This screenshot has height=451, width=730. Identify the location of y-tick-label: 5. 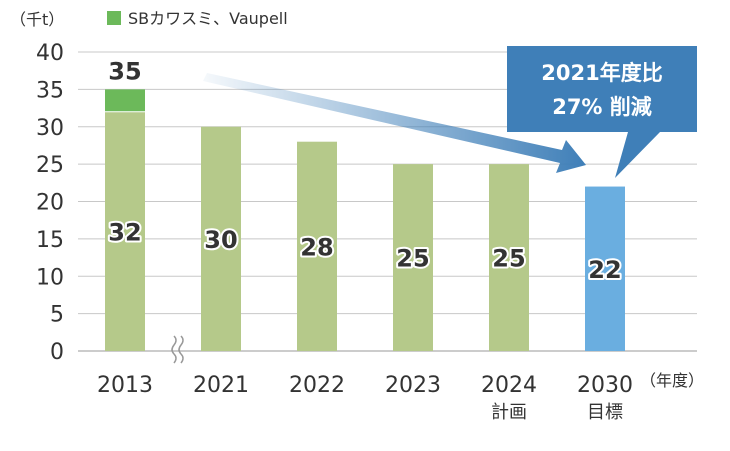
(57, 315).